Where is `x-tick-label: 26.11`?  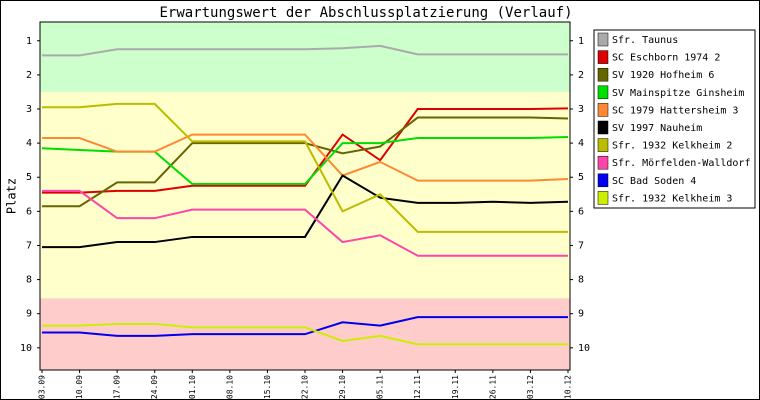 x-tick-label: 26.11 is located at coordinates (492, 387).